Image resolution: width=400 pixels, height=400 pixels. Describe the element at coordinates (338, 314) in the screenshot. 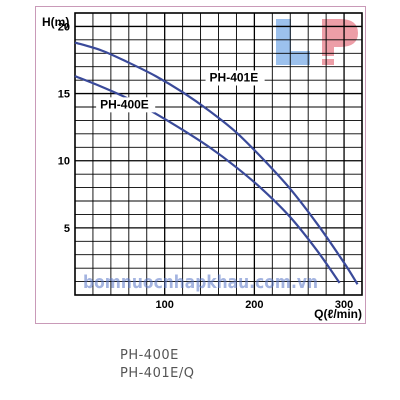

I see `x-axis-label: Q(ℓ/min)` at that location.